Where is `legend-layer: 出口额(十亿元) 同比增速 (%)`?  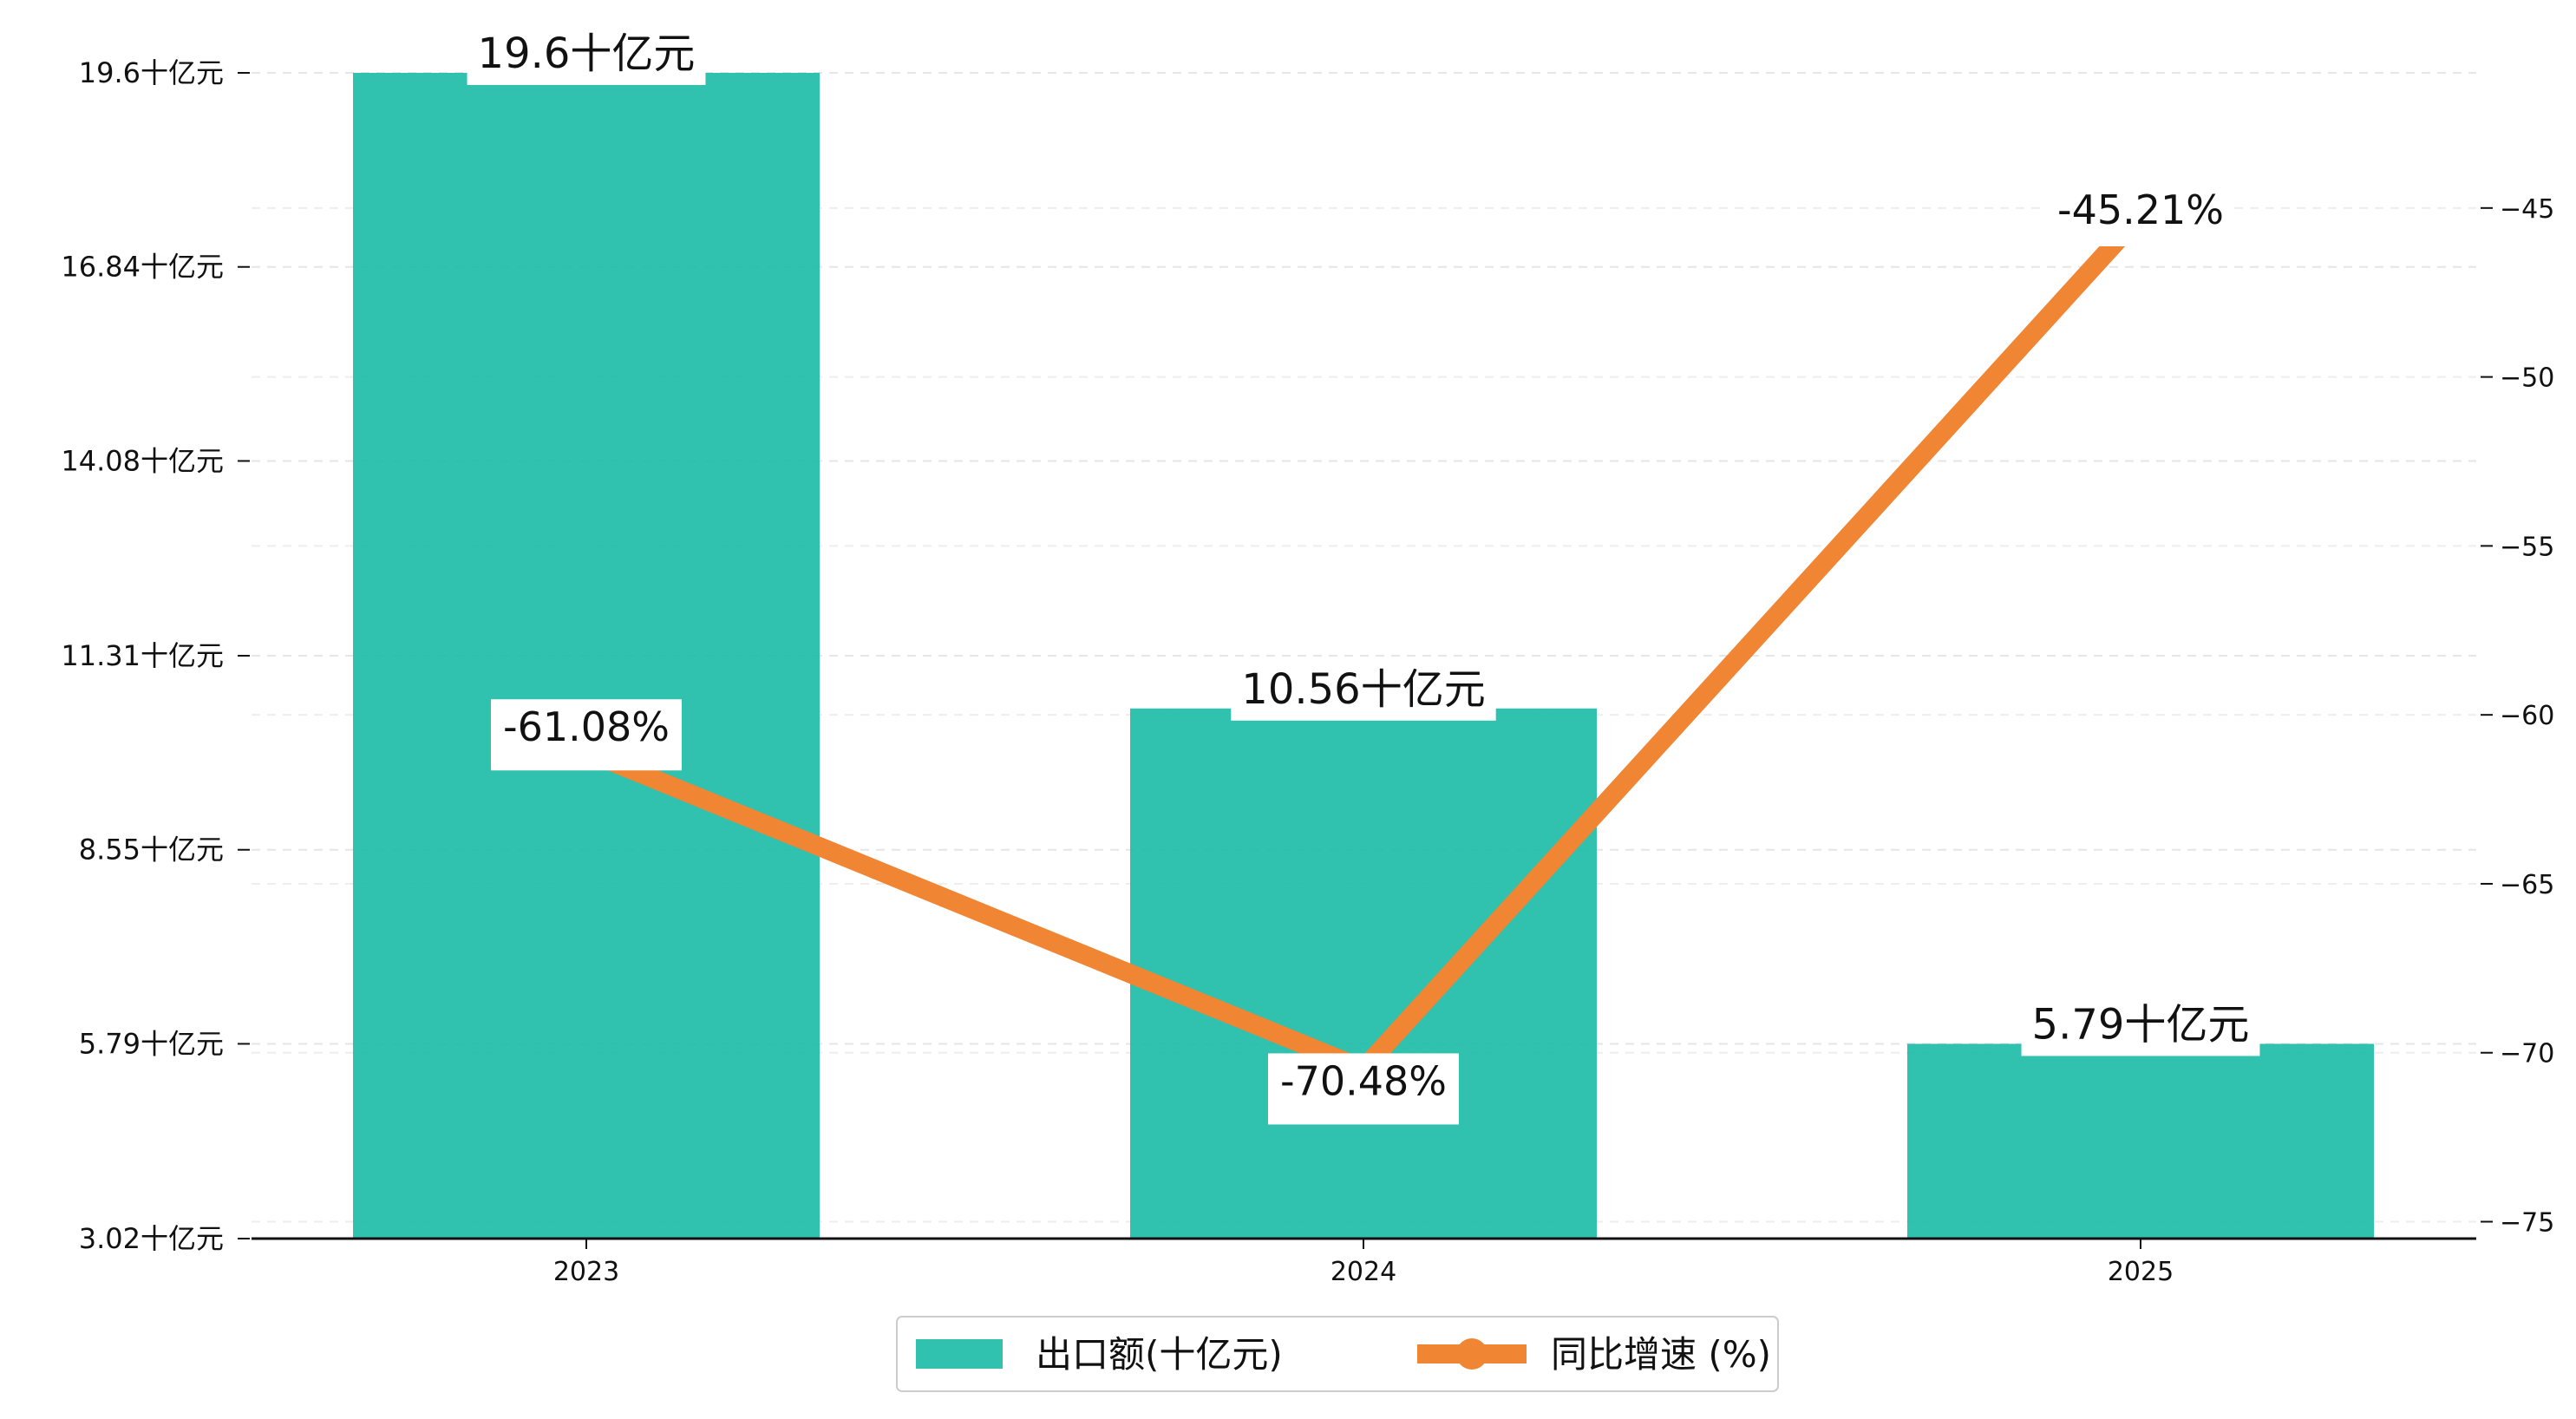
legend-layer: 出口额(十亿元) 同比增速 (%) is located at coordinates (1337, 1354).